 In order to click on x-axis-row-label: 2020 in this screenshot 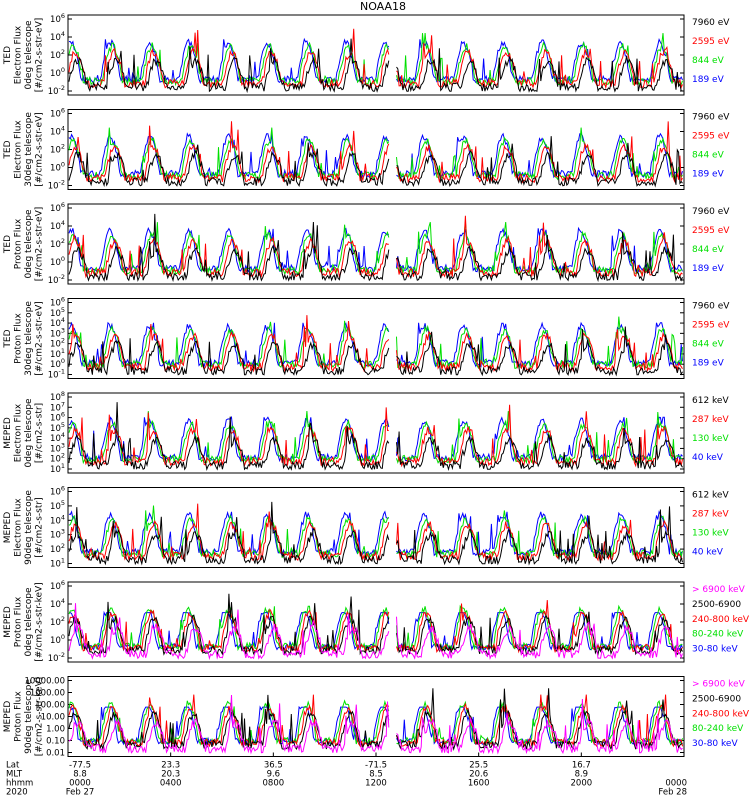, I will do `click(17, 793)`.